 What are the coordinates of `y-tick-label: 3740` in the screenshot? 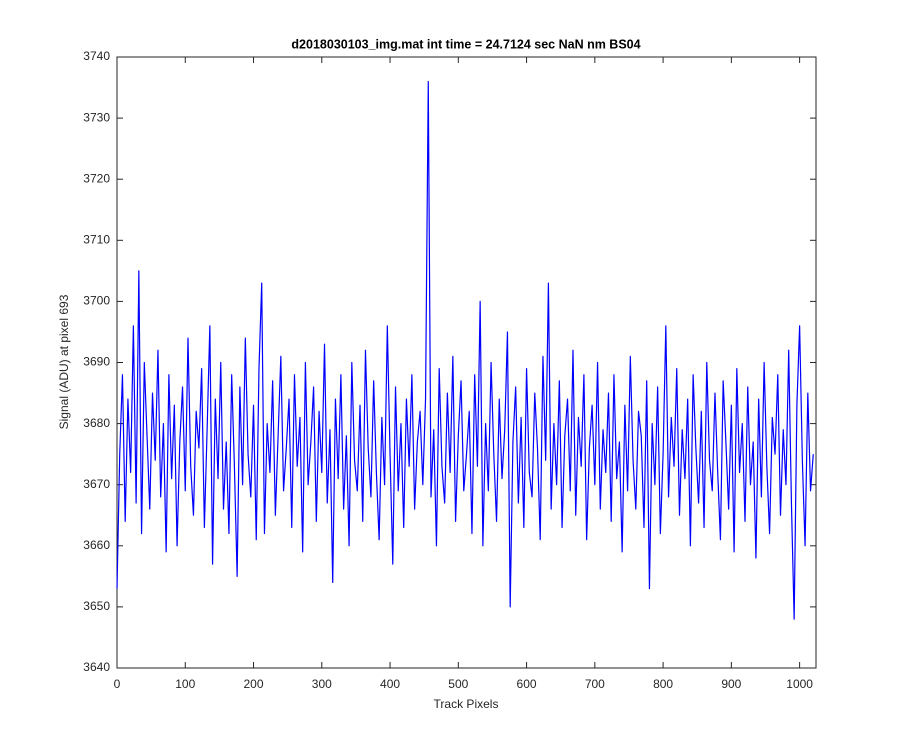 It's located at (96, 56).